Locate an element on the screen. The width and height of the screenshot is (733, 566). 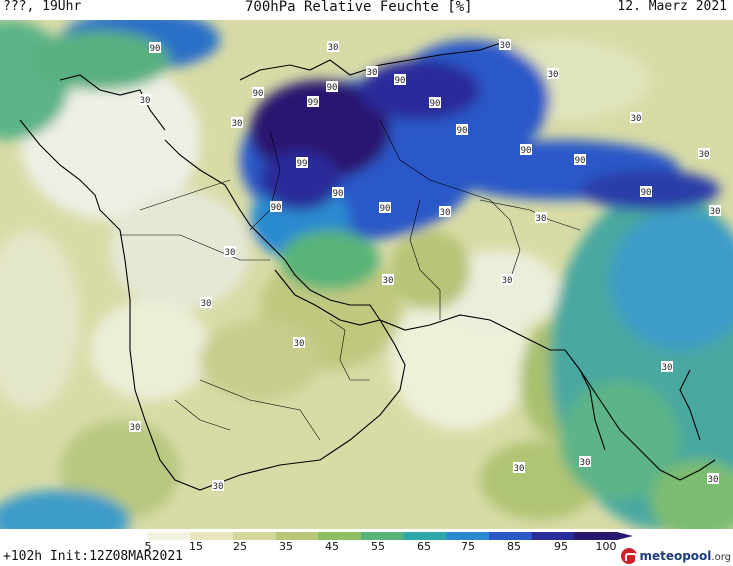
colorbar-ticks: 5 15 25 35 45 55 65 75 85 95 100 is located at coordinates (366, 547).